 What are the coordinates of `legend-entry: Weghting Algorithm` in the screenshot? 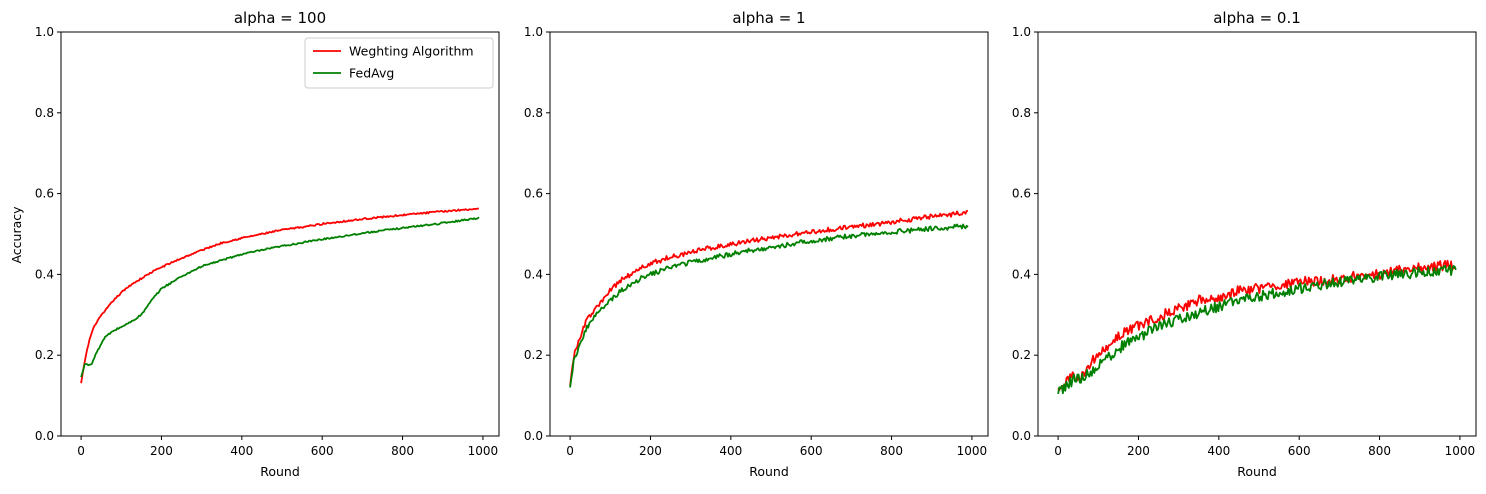 It's located at (411, 51).